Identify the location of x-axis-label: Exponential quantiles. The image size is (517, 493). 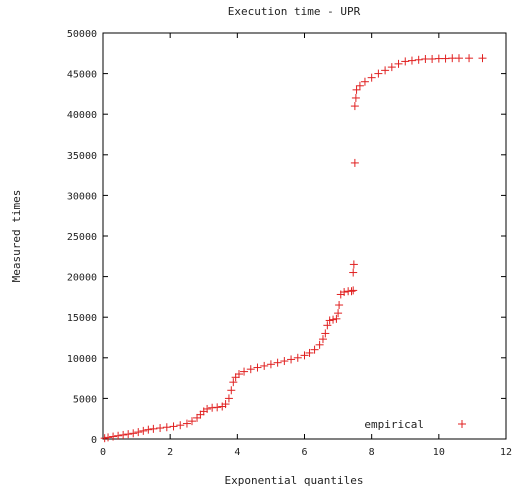
(293, 480).